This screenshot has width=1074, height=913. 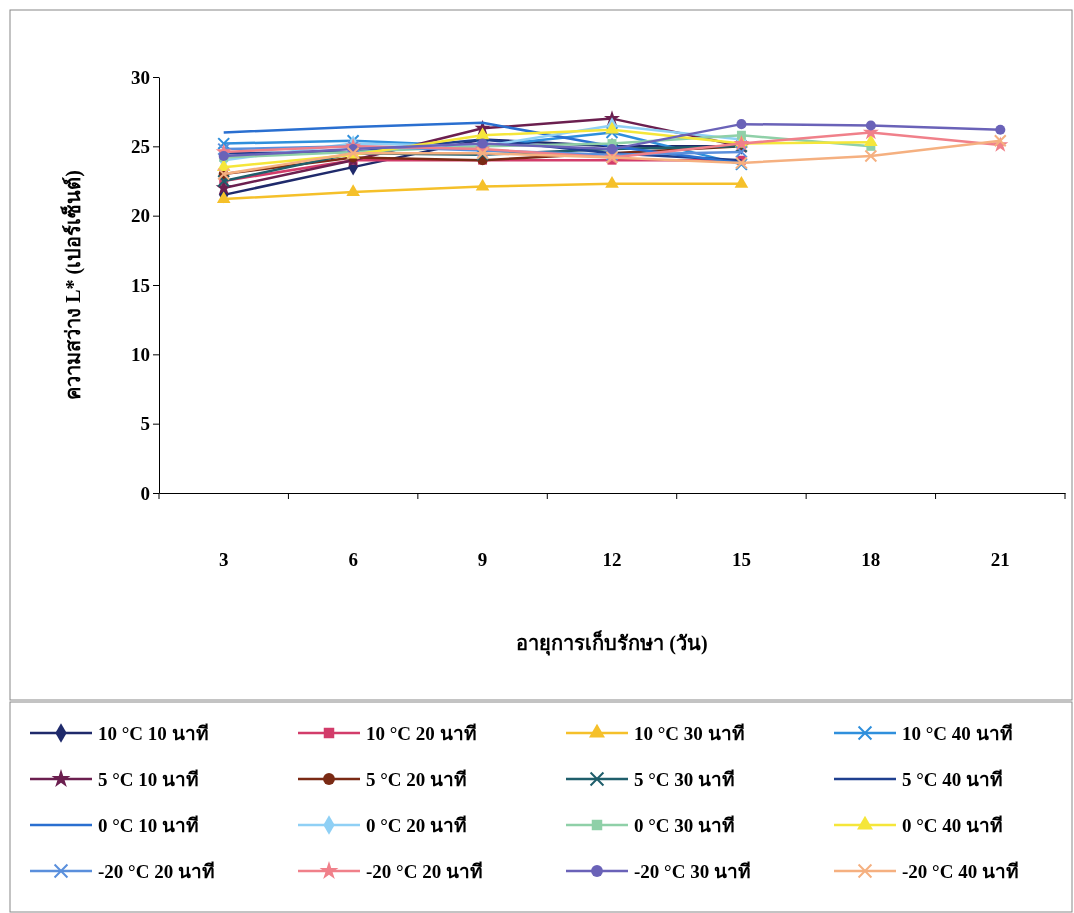 What do you see at coordinates (145, 493) in the screenshot?
I see `y-tick-label: 0` at bounding box center [145, 493].